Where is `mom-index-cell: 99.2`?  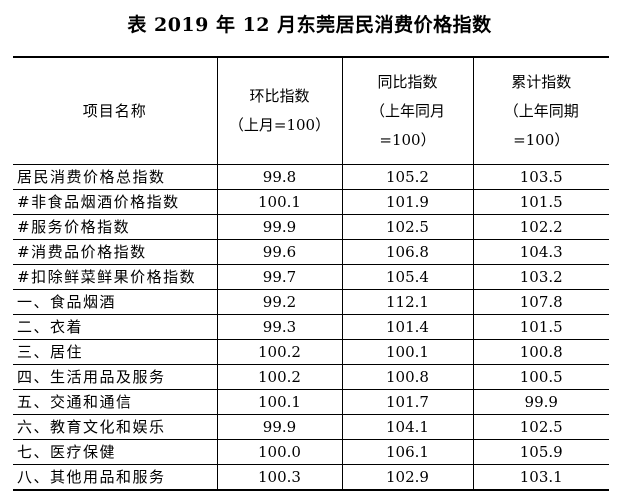
mom-index-cell: 99.2 is located at coordinates (279, 302).